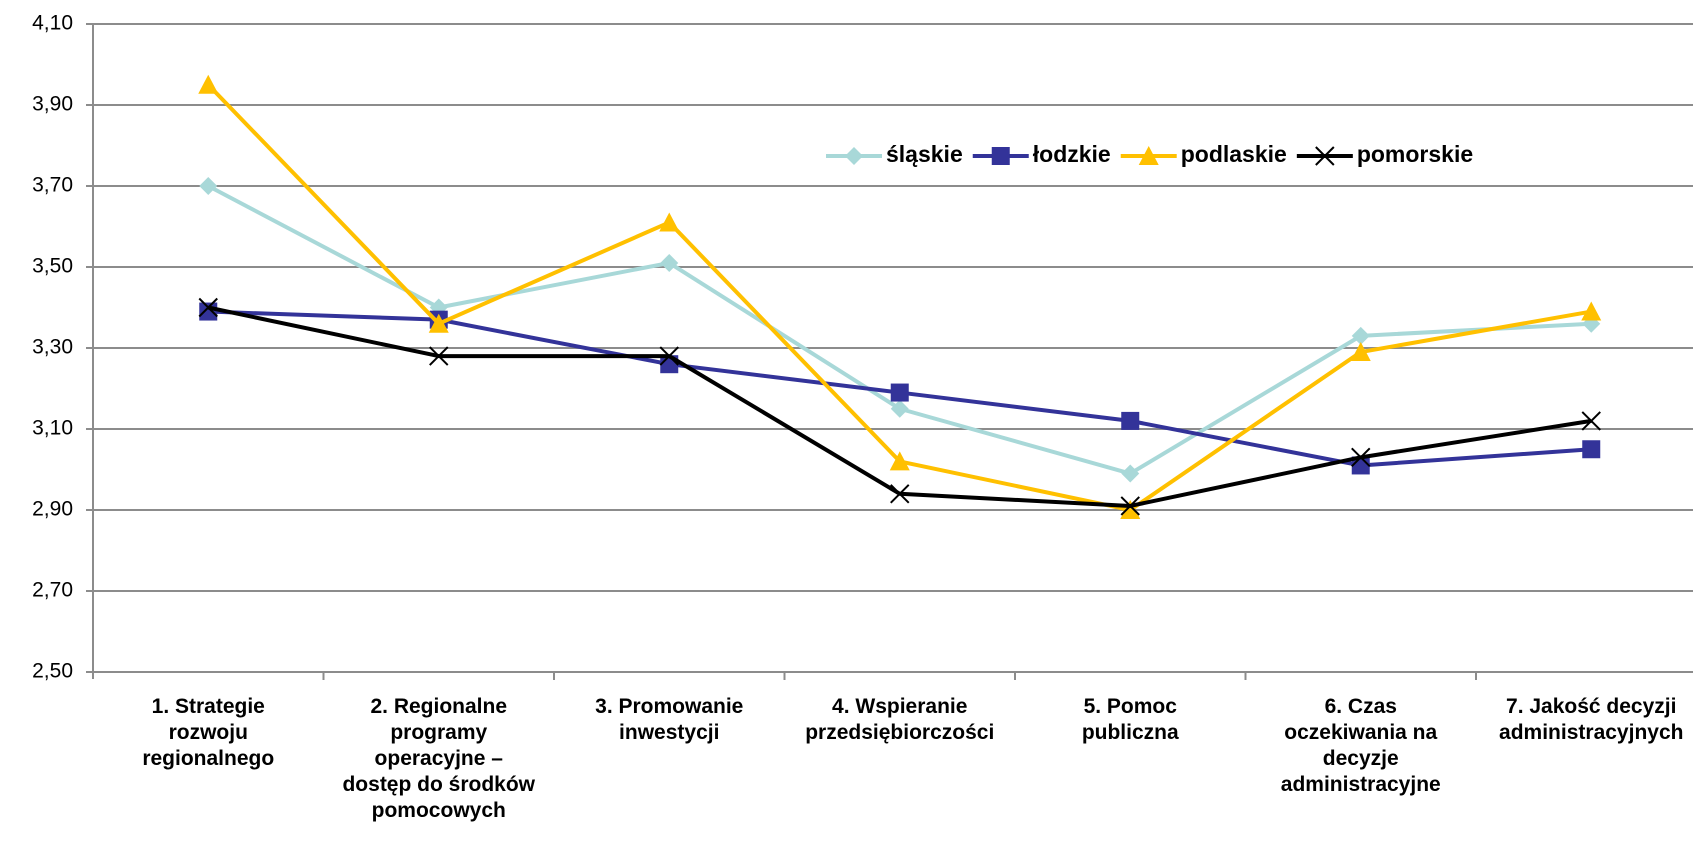  Describe the element at coordinates (52, 671) in the screenshot. I see `y-tick-label: 2,50` at that location.